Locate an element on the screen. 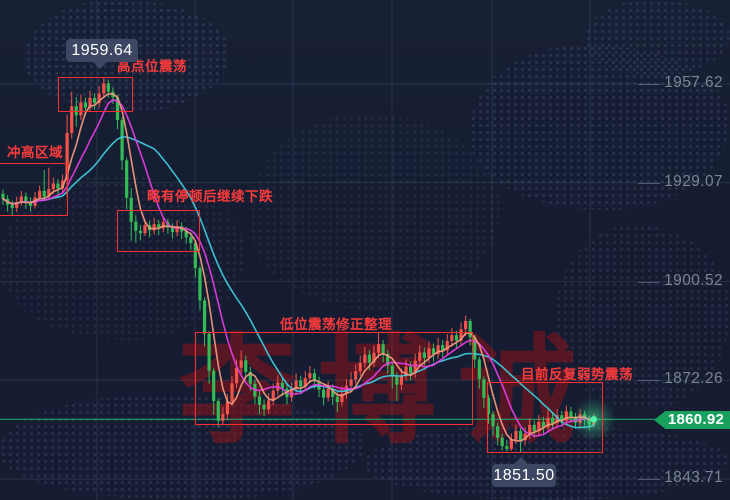 This screenshot has width=730, height=500. zone-label-low: 低位震荡修正整理 is located at coordinates (336, 324).